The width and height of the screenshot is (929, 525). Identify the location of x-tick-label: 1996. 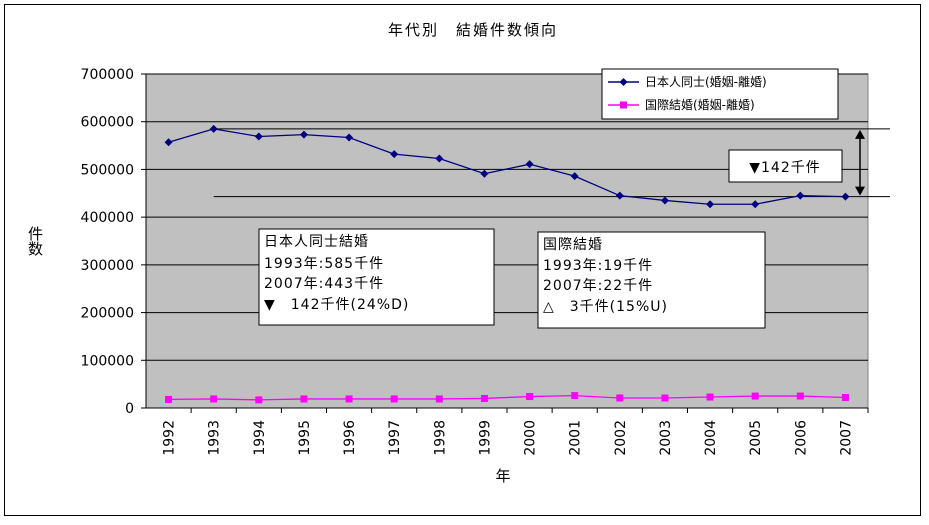
(350, 438).